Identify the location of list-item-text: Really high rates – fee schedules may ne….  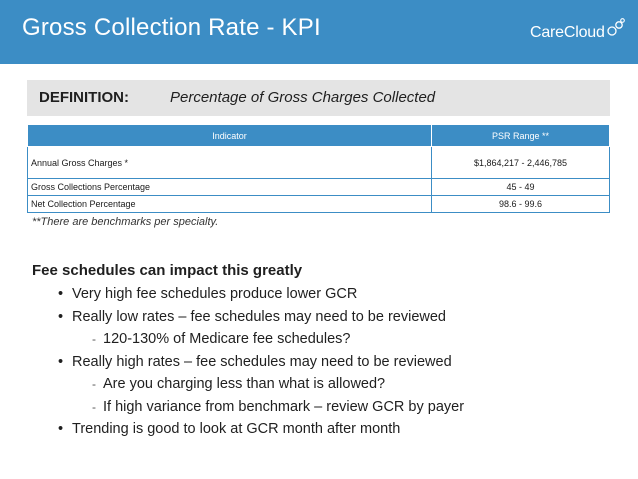
(262, 361).